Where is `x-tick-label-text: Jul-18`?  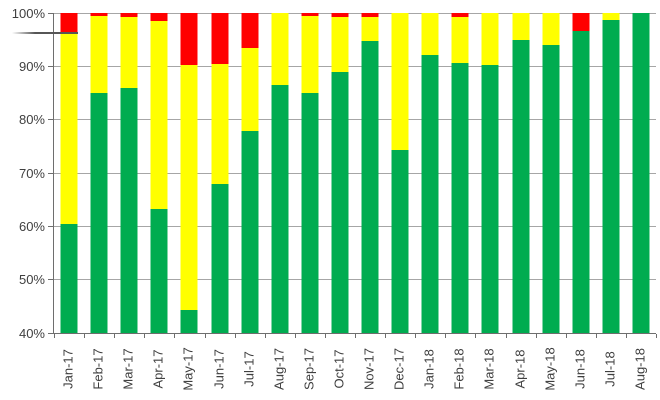 x-tick-label-text: Jul-18 is located at coordinates (610, 369).